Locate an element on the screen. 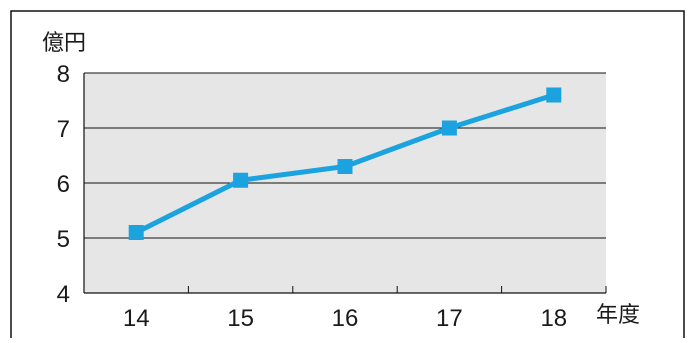 Image resolution: width=695 pixels, height=343 pixels. y-tick-label-8: 8 is located at coordinates (63, 74).